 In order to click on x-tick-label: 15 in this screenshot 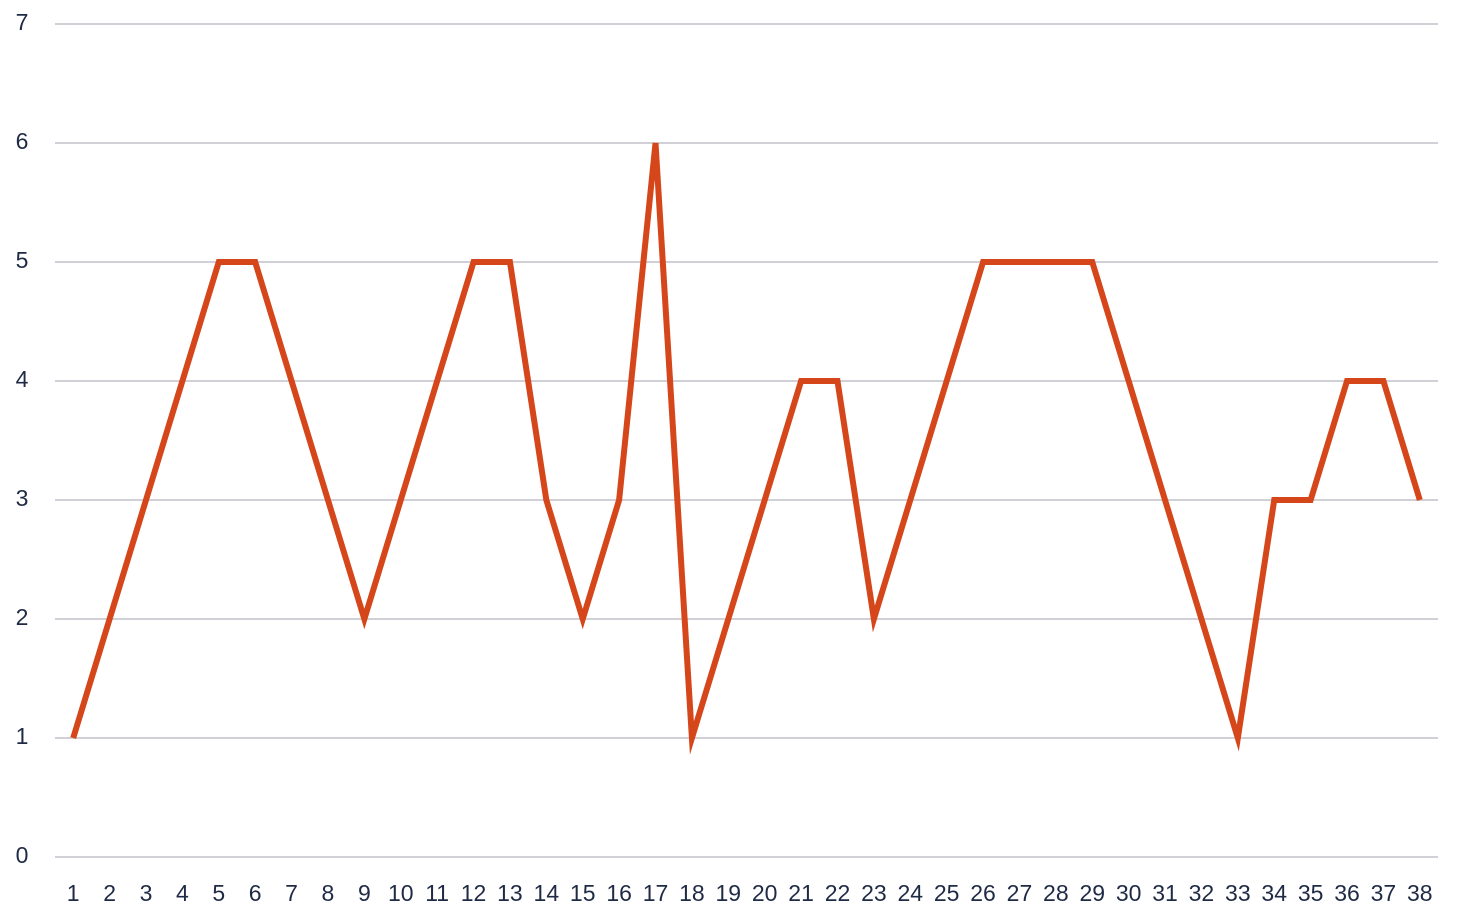, I will do `click(583, 893)`.